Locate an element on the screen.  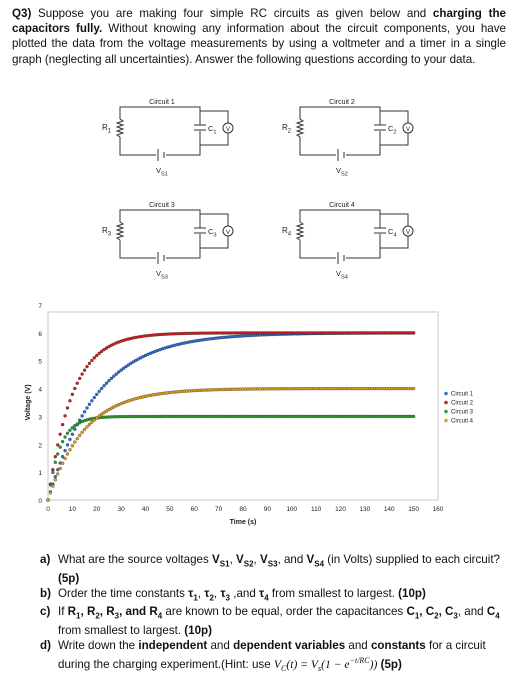
x-tick-label: 110 is located at coordinates (316, 509).